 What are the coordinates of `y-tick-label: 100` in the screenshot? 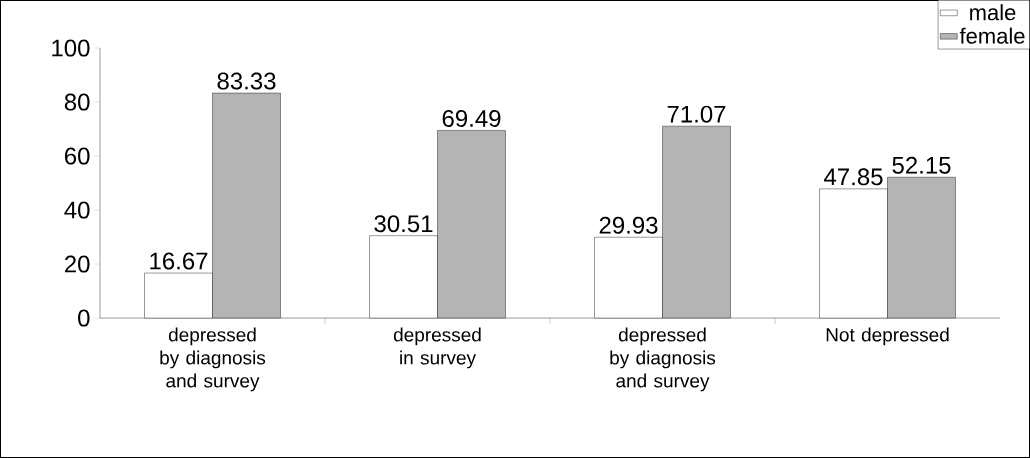 It's located at (71, 48).